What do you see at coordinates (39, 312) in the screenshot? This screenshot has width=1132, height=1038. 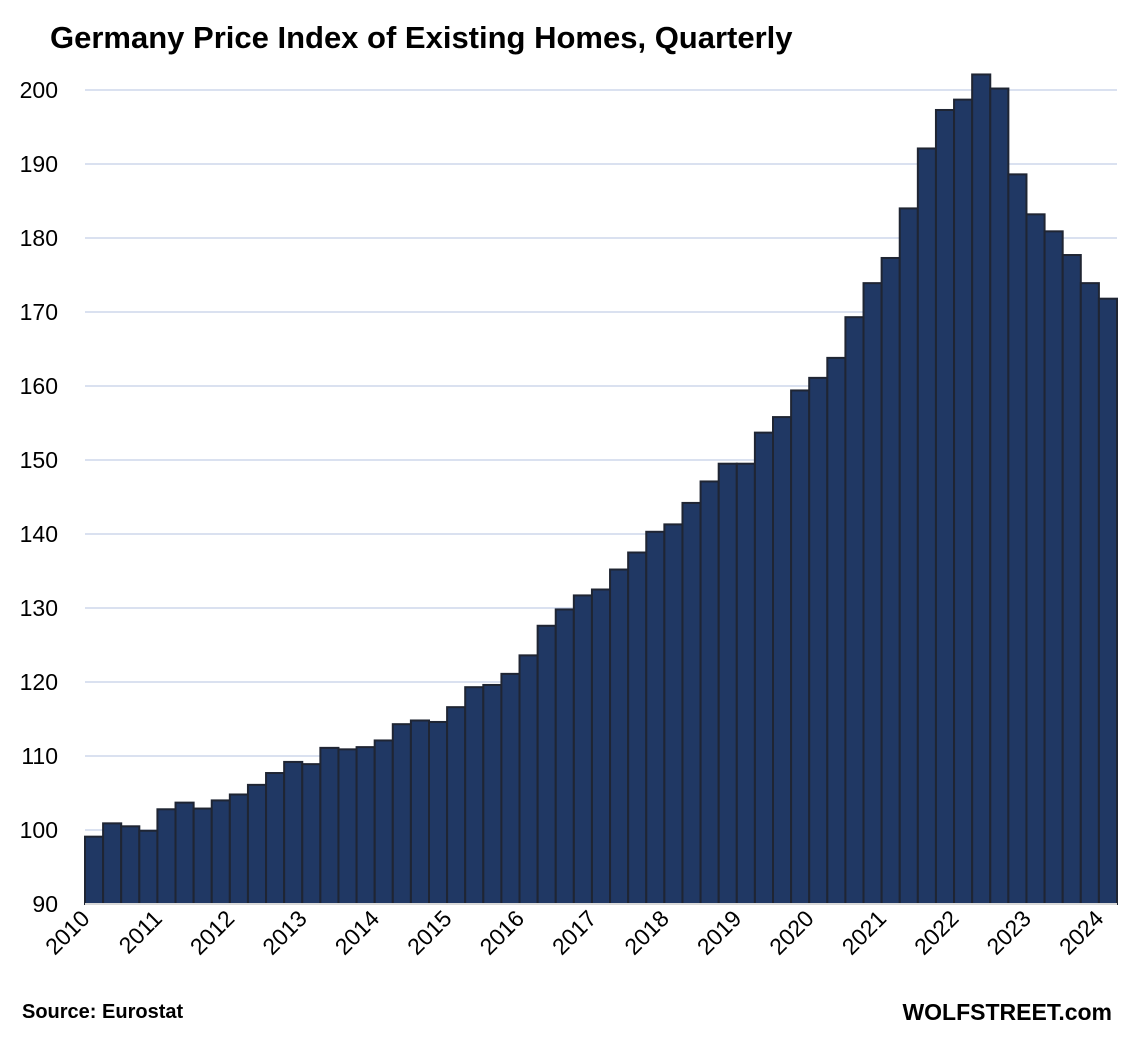 I see `y-tick-label: 170` at bounding box center [39, 312].